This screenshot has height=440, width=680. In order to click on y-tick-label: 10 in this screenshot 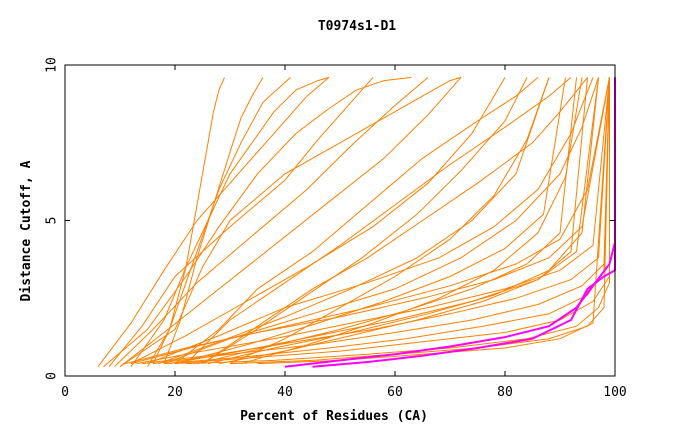, I will do `click(52, 65)`.